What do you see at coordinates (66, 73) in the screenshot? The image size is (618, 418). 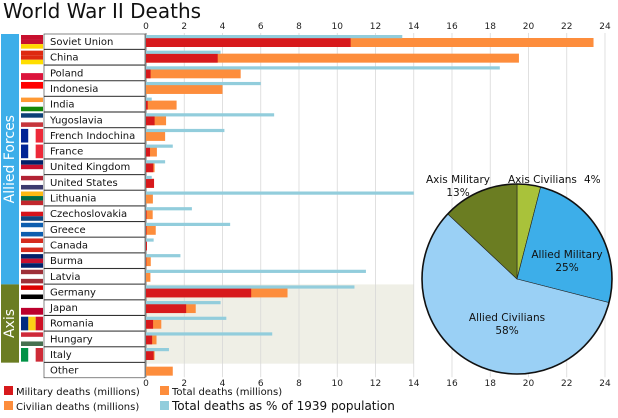 I see `category-label: Poland` at bounding box center [66, 73].